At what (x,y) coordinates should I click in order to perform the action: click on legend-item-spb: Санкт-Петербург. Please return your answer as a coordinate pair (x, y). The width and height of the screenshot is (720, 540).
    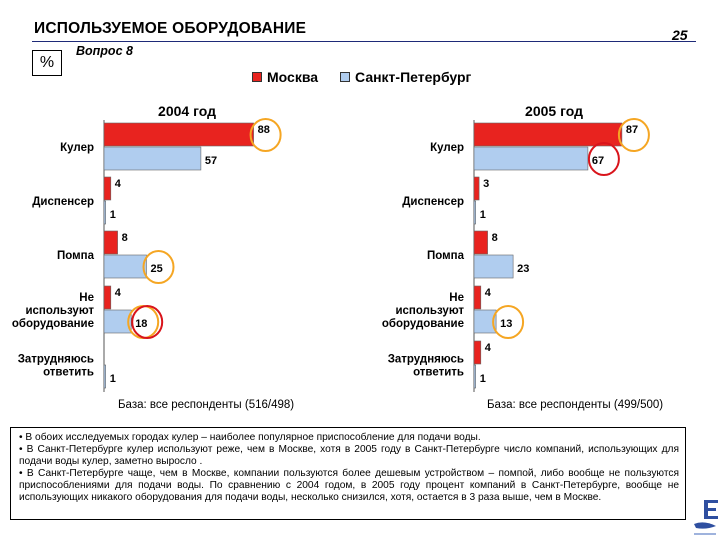
    Looking at the image, I should click on (405, 77).